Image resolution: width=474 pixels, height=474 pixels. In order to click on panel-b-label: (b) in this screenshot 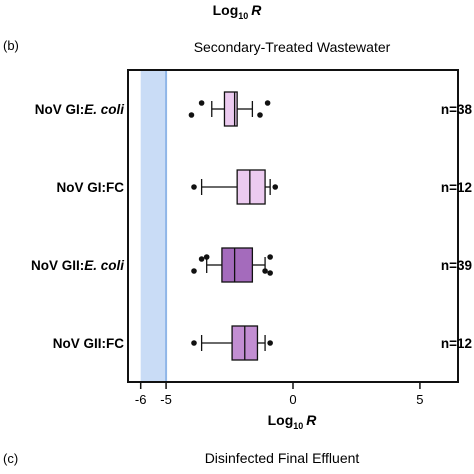, I will do `click(11, 45)`.